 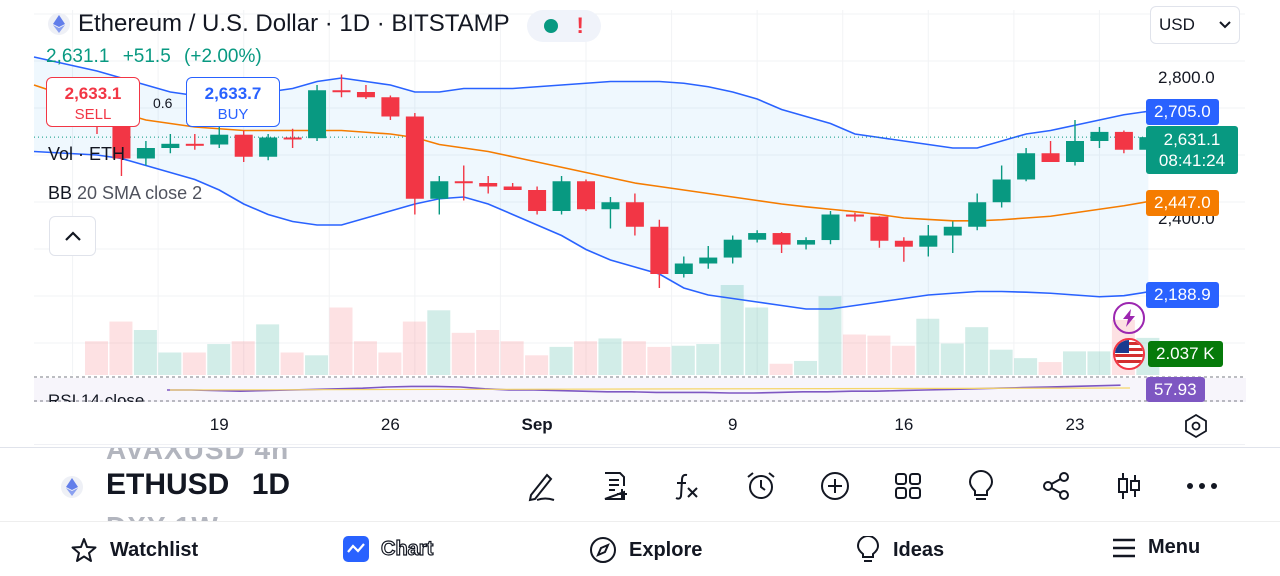 I want to click on chart-type-button, so click(x=1129, y=486).